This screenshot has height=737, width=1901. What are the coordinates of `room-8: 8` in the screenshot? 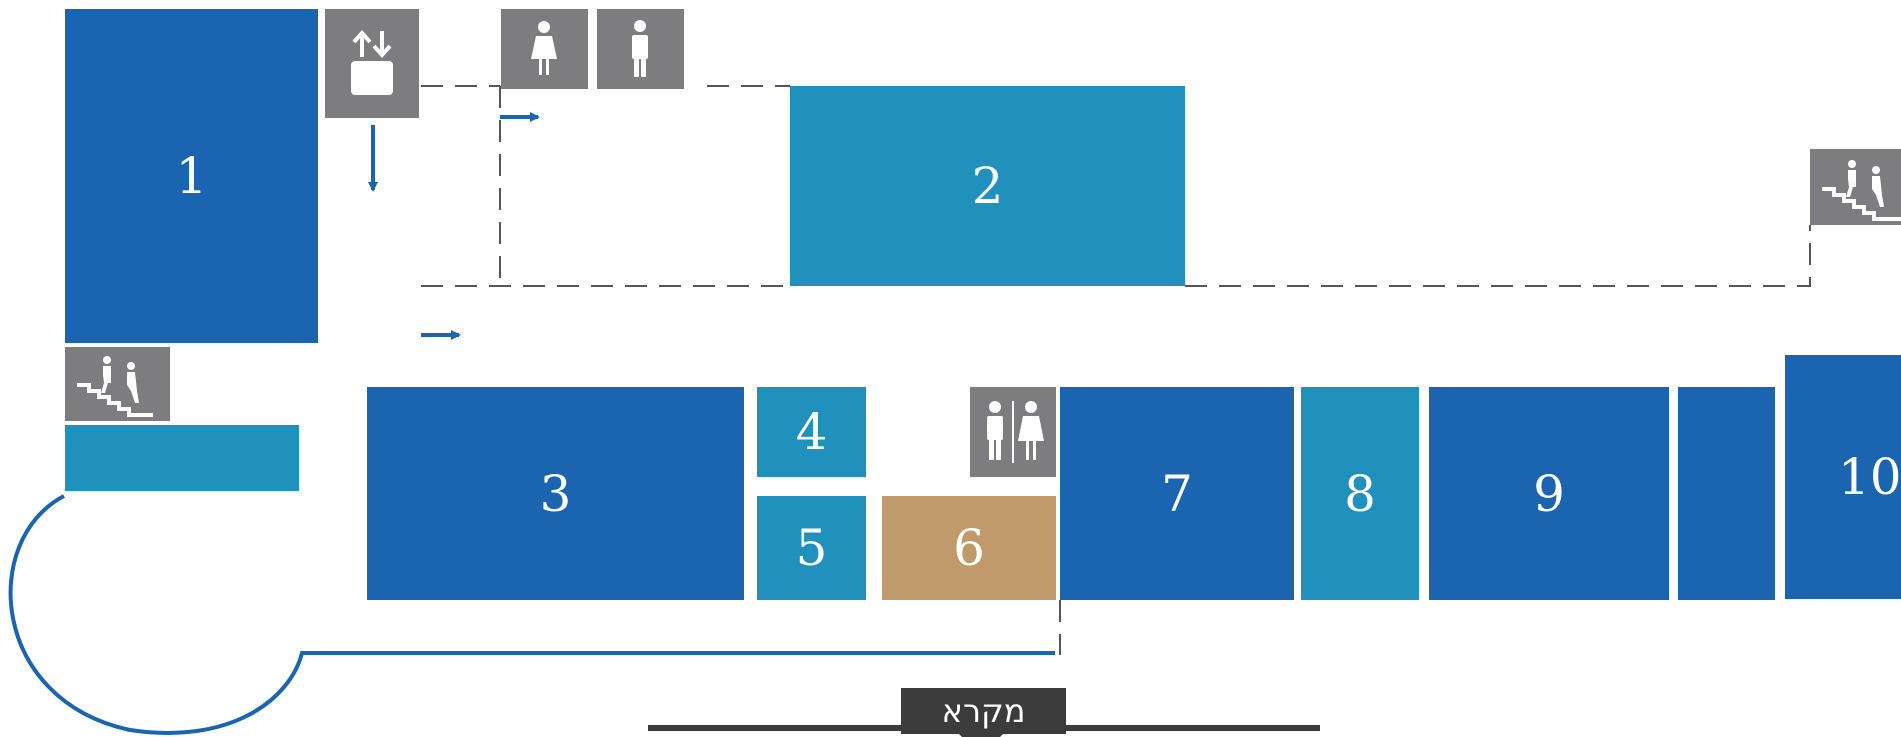 It's located at (1360, 493).